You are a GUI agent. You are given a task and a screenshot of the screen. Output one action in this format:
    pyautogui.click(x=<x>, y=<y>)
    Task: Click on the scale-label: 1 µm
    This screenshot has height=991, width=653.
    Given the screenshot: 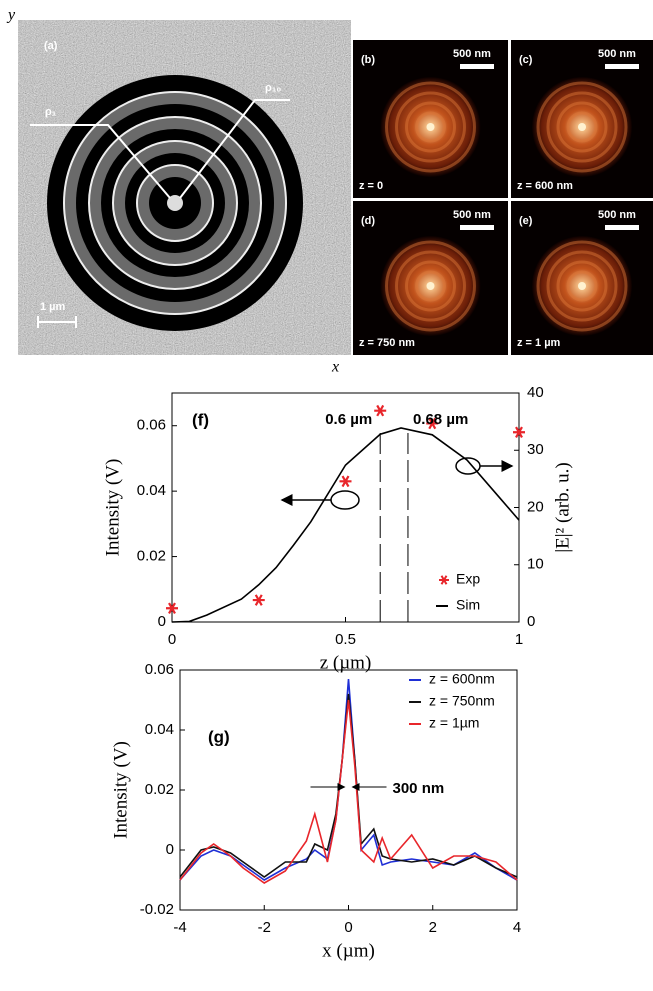 What is the action you would take?
    pyautogui.click(x=53, y=307)
    